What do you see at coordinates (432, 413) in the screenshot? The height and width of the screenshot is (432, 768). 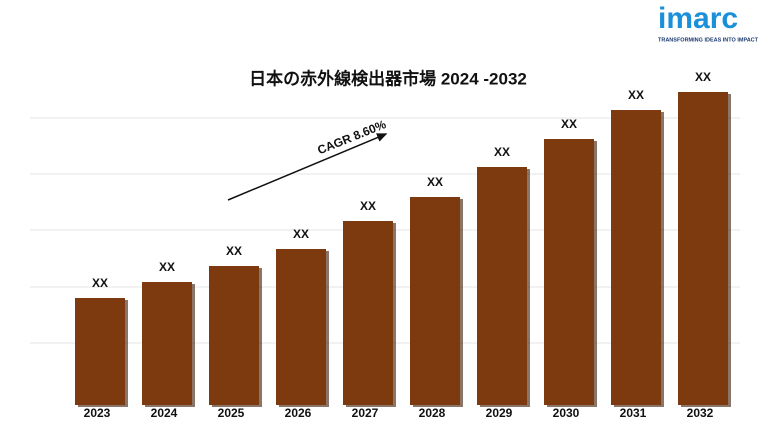 I see `x-tick-label: 2028` at bounding box center [432, 413].